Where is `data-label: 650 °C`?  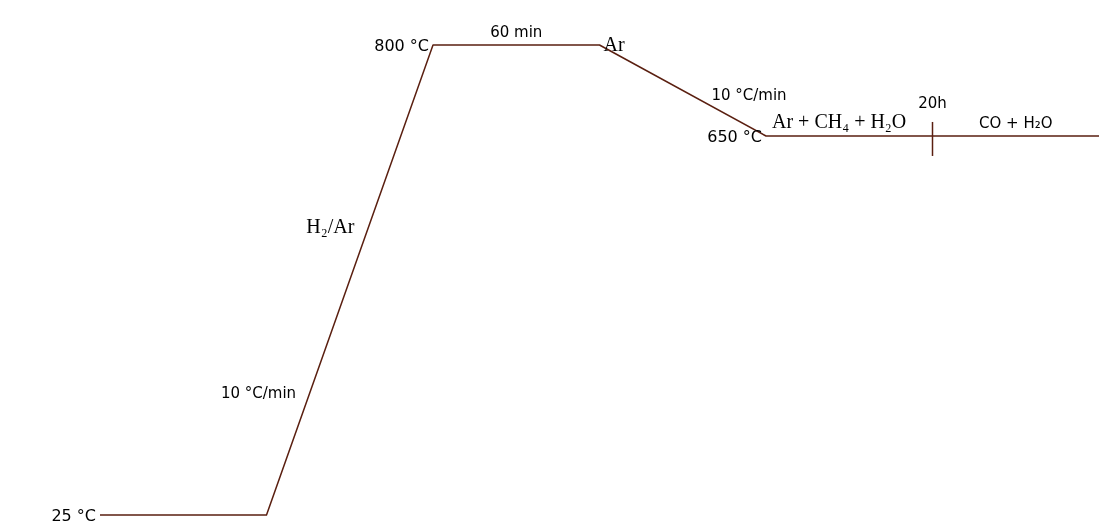
data-label: 650 °C is located at coordinates (734, 136).